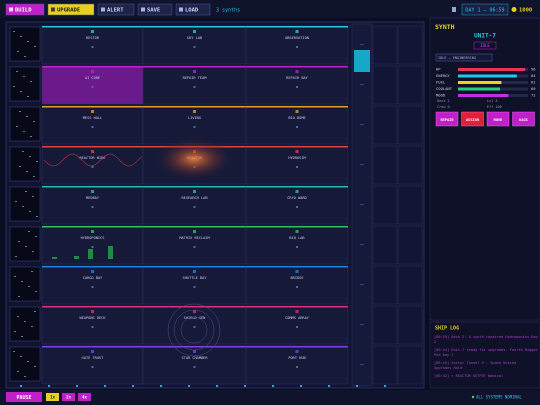 Image resolution: width=540 pixels, height=405 pixels. What do you see at coordinates (443, 75) in the screenshot?
I see `stat-name: ENERGY` at bounding box center [443, 75].